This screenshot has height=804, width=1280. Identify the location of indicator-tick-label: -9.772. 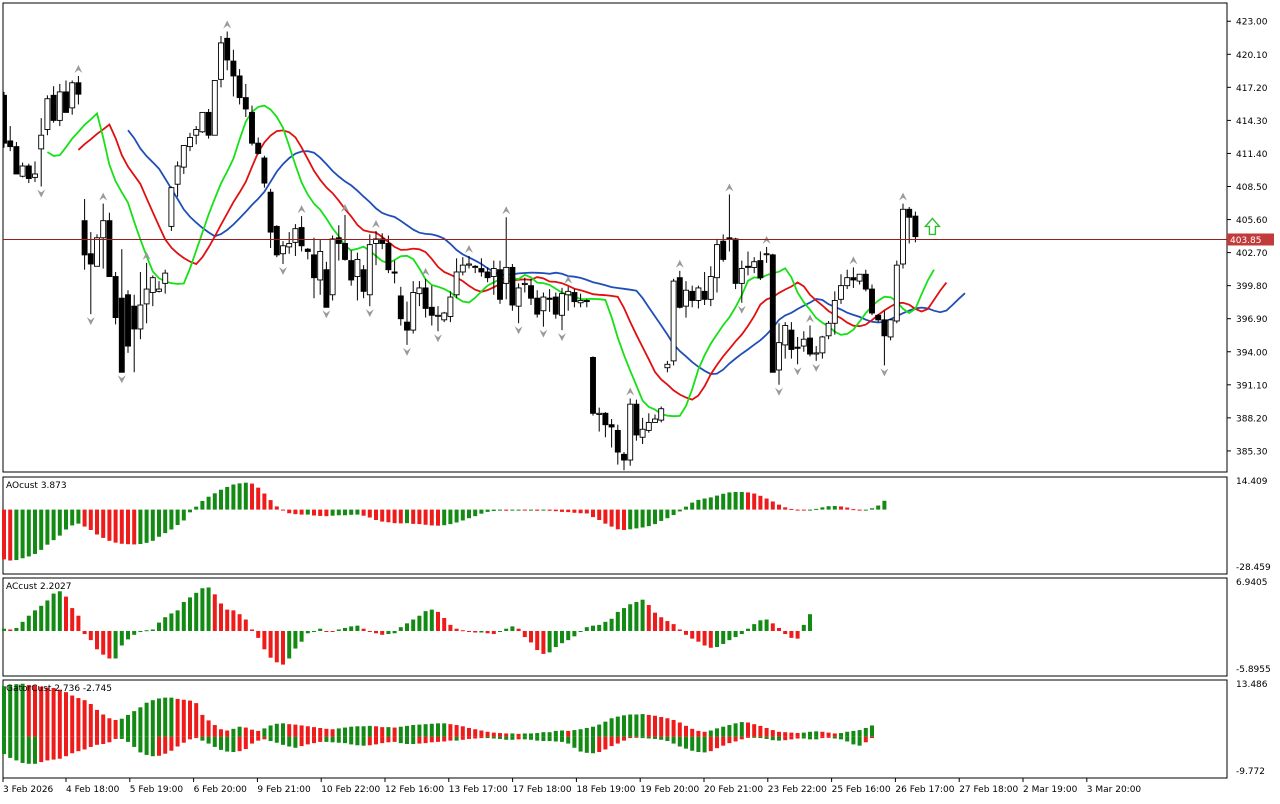
(1250, 772).